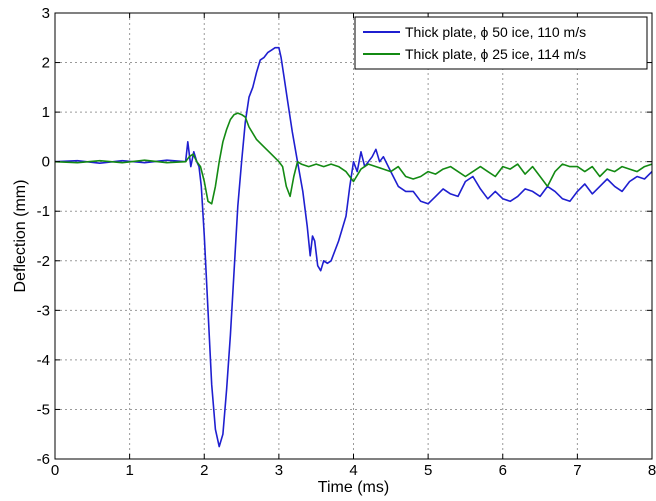 This screenshot has height=501, width=656. Describe the element at coordinates (353, 487) in the screenshot. I see `x-axis-title: Time (ms)` at that location.